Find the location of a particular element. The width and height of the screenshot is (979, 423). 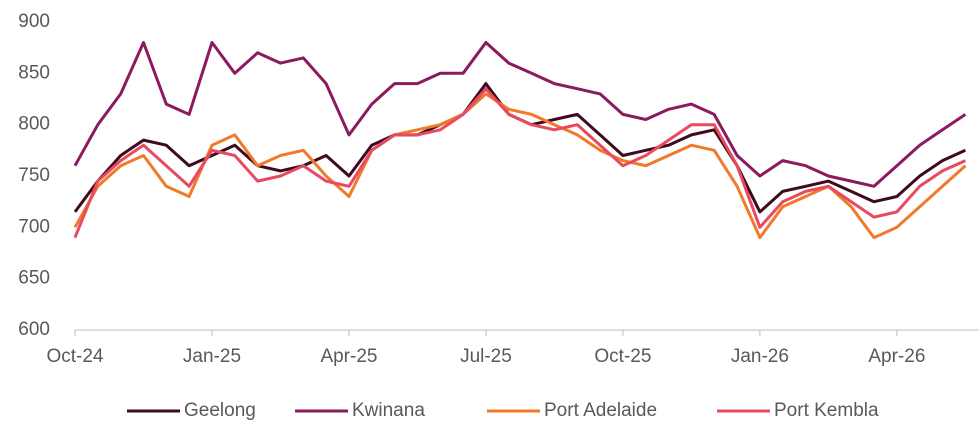

legend-label: Geelong is located at coordinates (220, 410).